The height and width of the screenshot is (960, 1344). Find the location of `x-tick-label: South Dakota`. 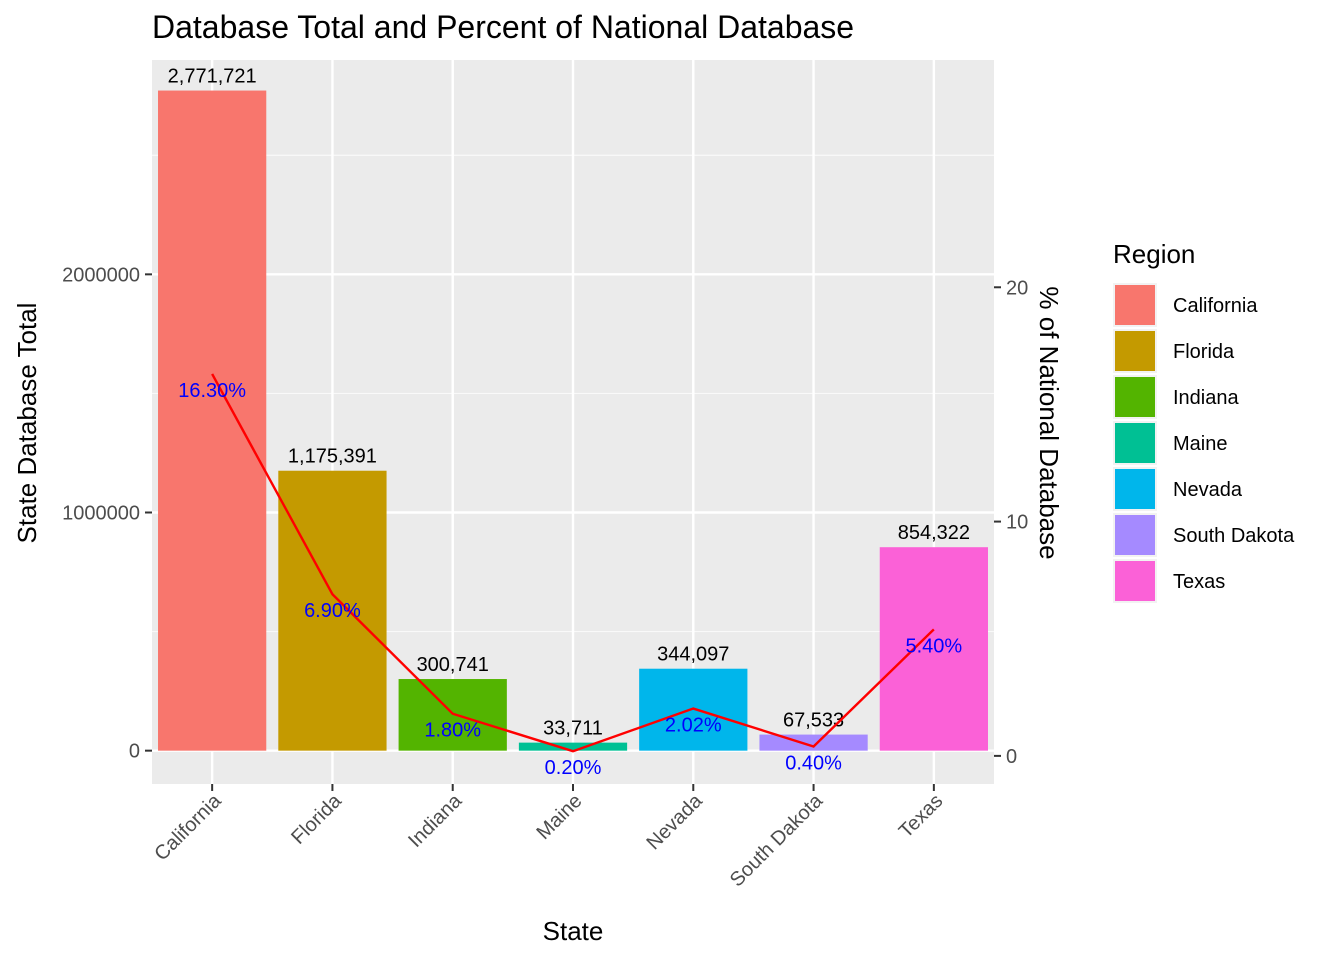

x-tick-label: South Dakota is located at coordinates (777, 840).